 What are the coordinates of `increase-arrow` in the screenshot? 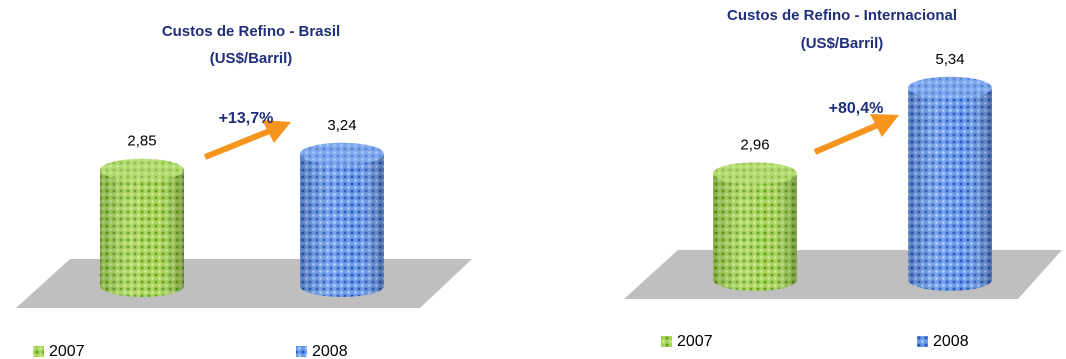 It's located at (857, 133).